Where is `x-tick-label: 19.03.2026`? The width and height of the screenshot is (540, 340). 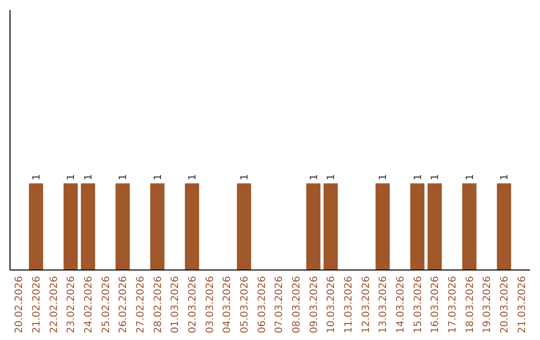 x-tick-label: 19.03.2026 is located at coordinates (488, 305).